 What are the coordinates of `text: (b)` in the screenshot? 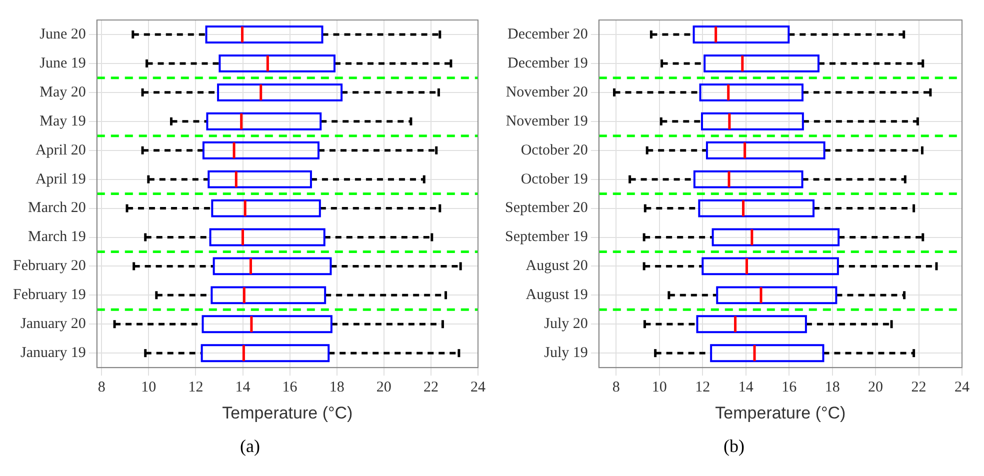 It's located at (734, 446).